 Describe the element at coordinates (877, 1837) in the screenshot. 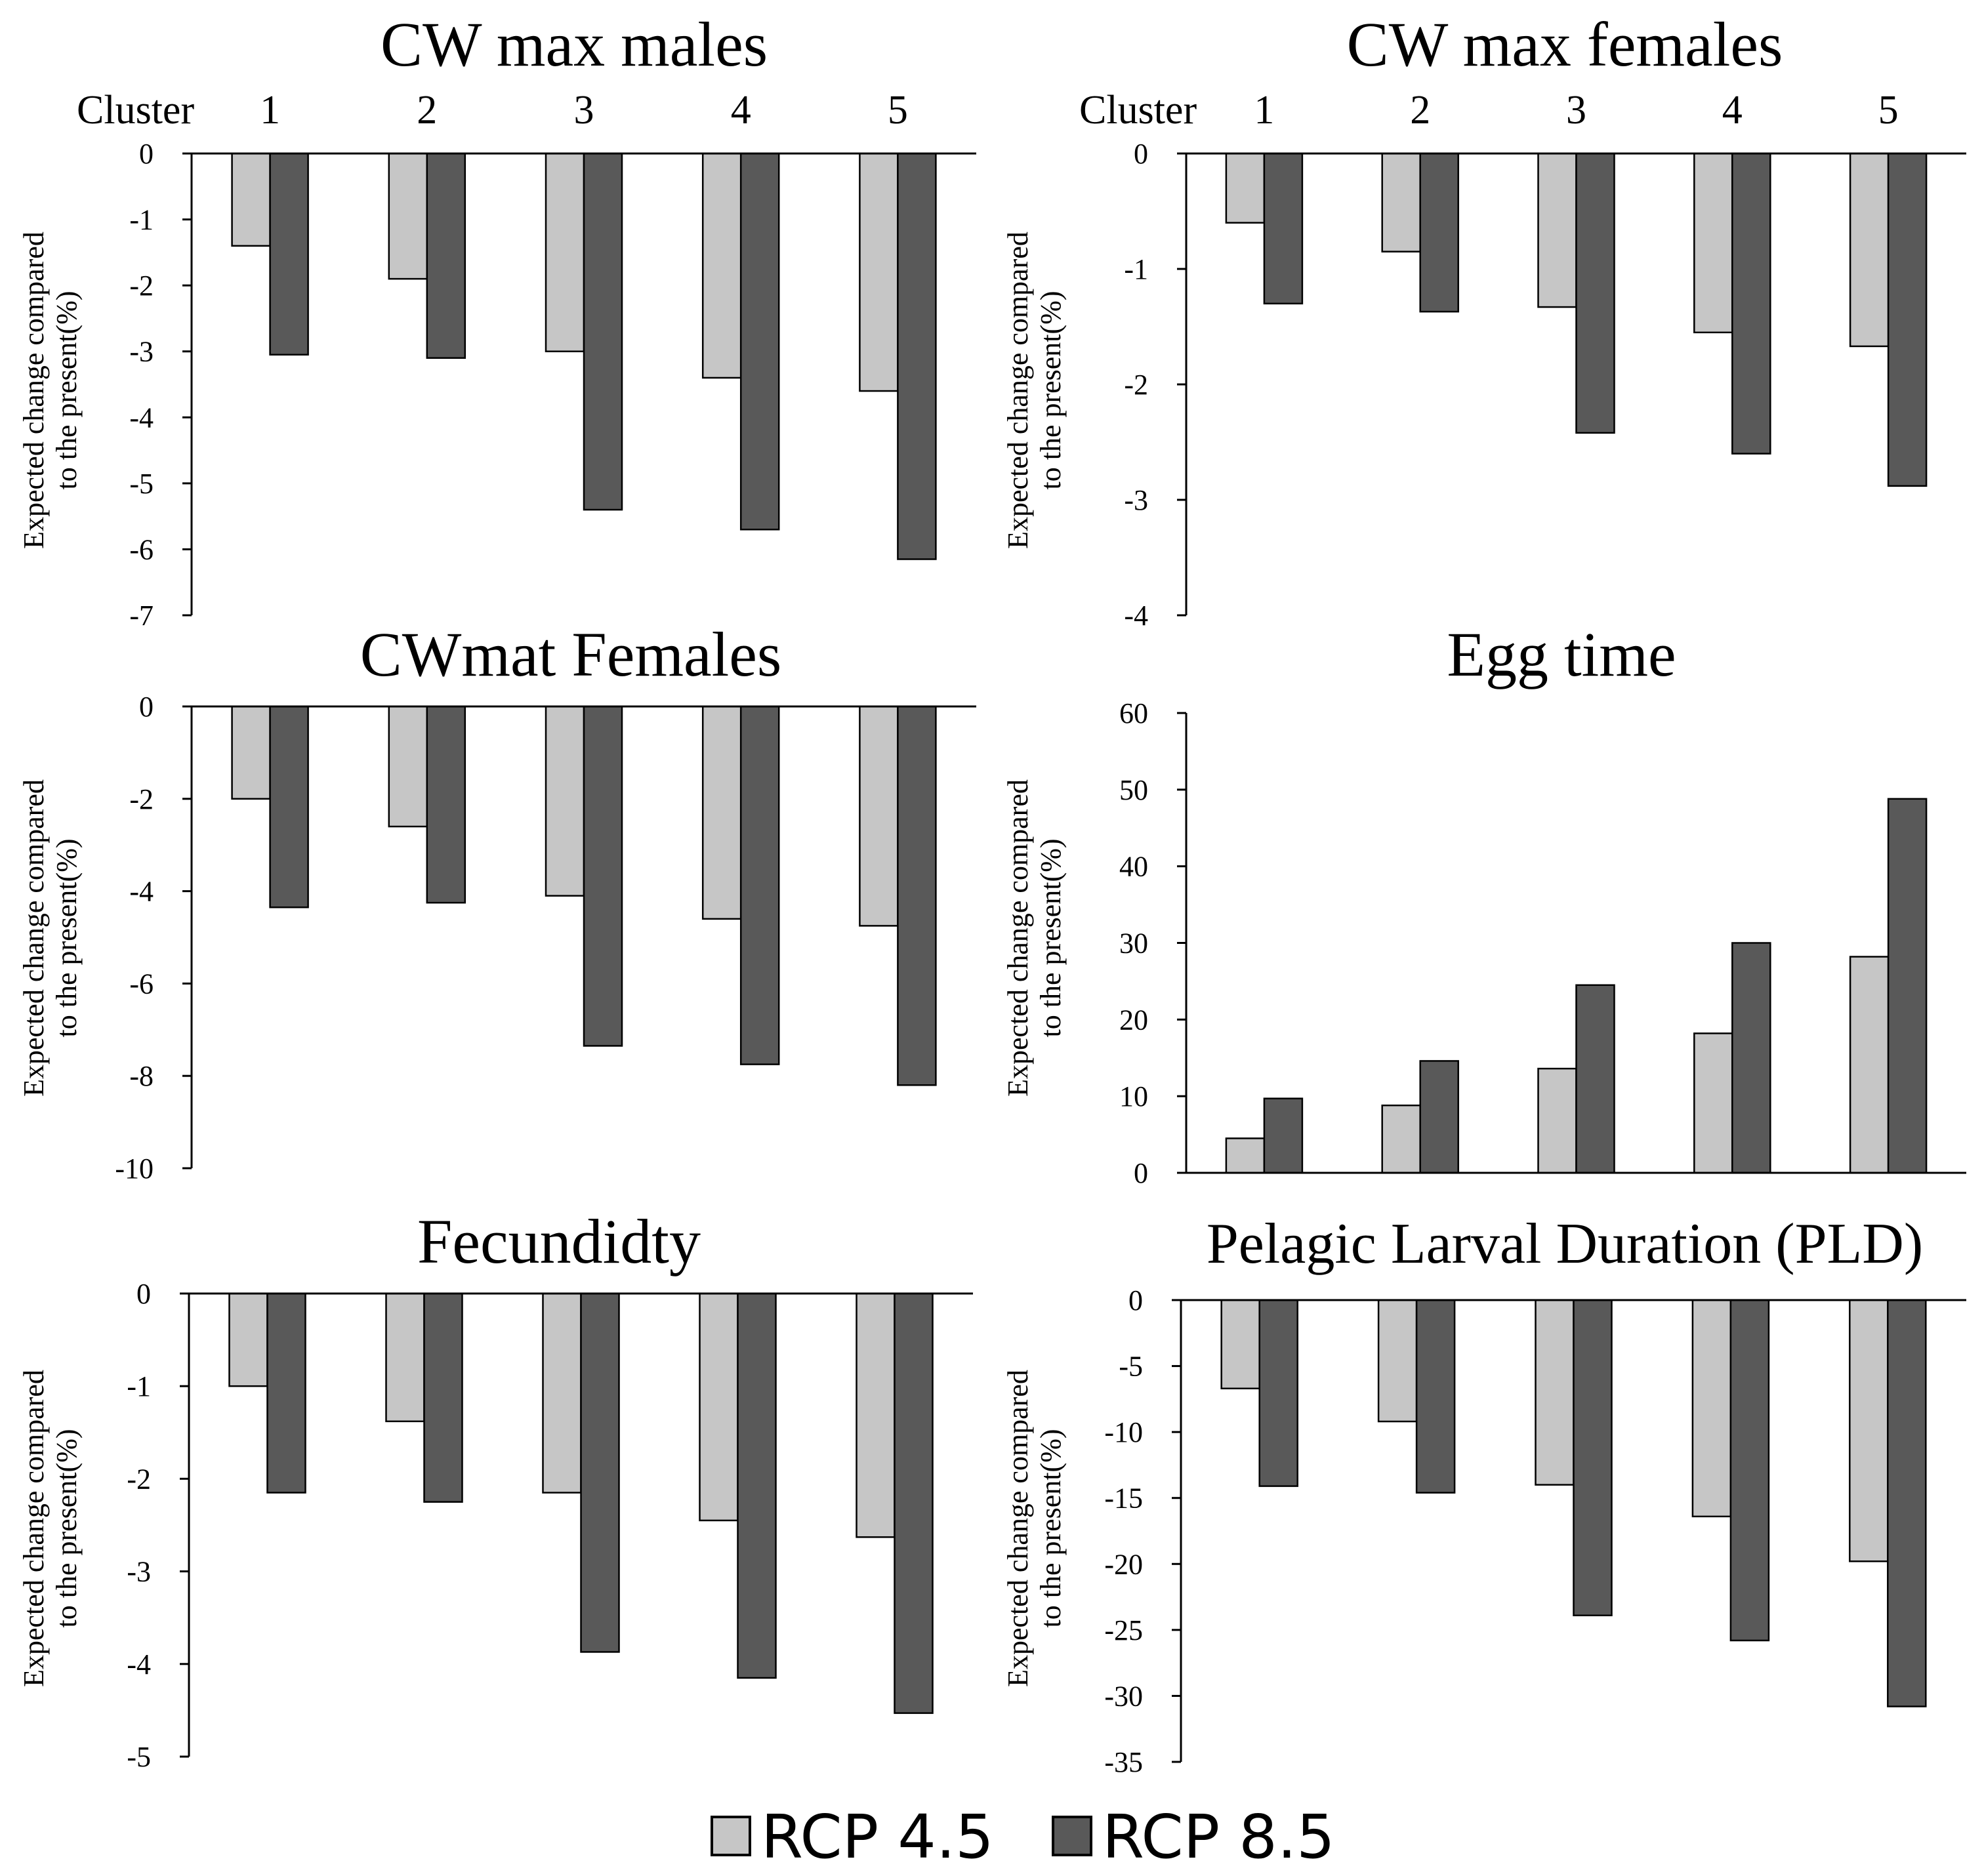

I see `legend-label-rcp45: RCP 4.5` at that location.